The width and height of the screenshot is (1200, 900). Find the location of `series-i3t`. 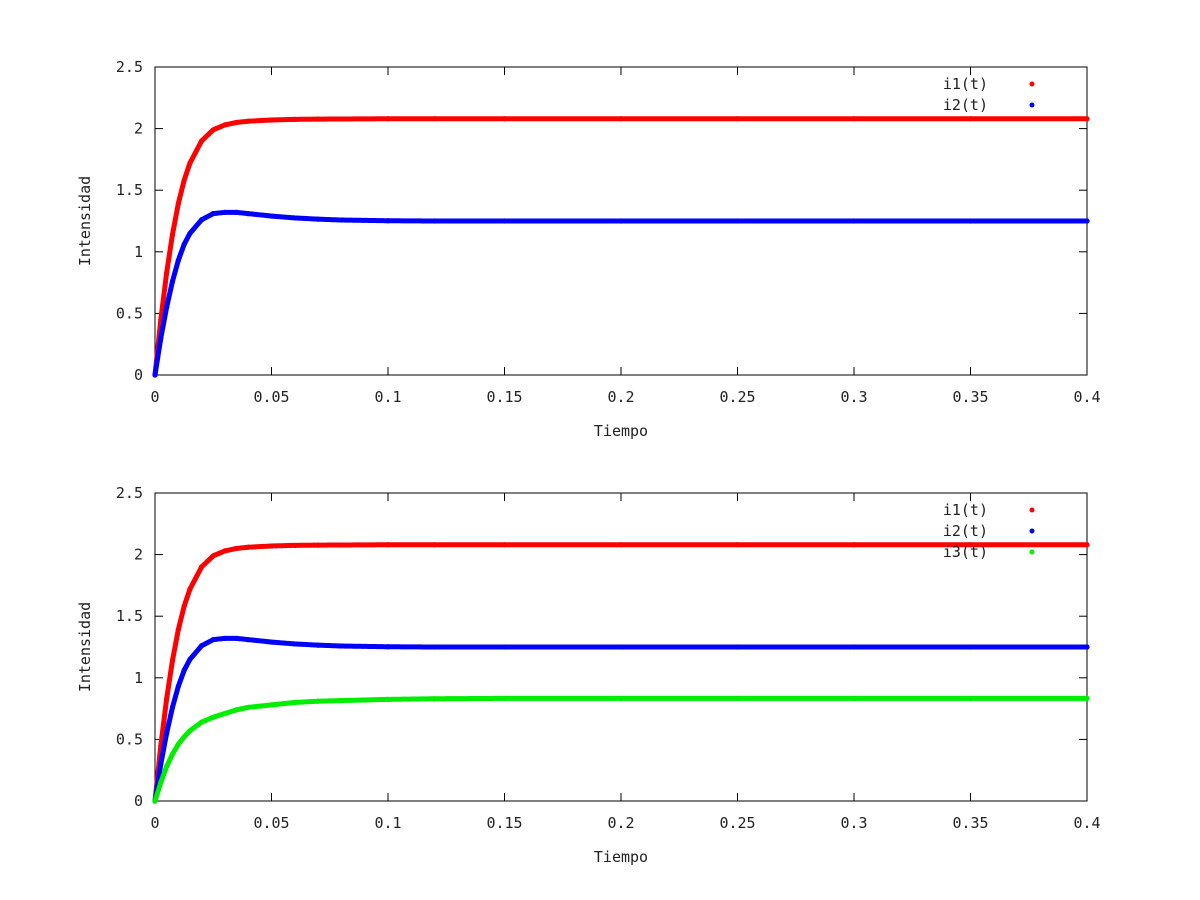

series-i3t is located at coordinates (621, 749).